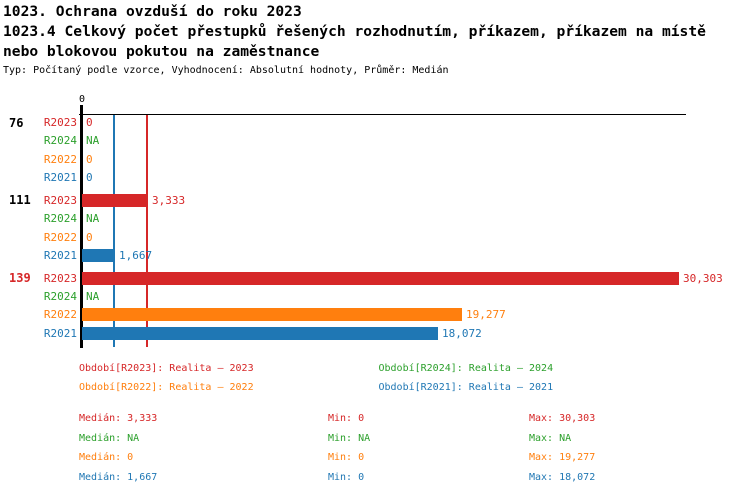 Image resolution: width=750 pixels, height=498 pixels. I want to click on bar-value-r2023-group-111: 3,333, so click(169, 200).